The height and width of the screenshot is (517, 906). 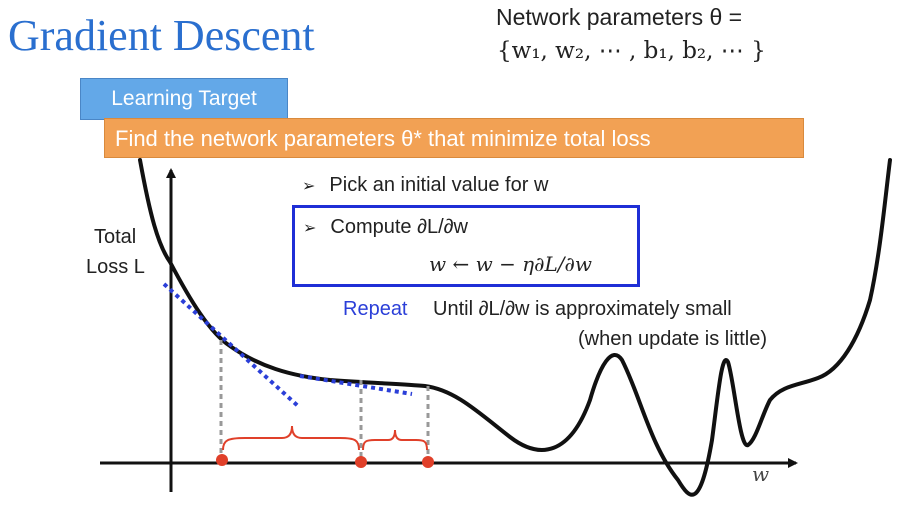 What do you see at coordinates (161, 35) in the screenshot?
I see `slide-title: Gradient Descent` at bounding box center [161, 35].